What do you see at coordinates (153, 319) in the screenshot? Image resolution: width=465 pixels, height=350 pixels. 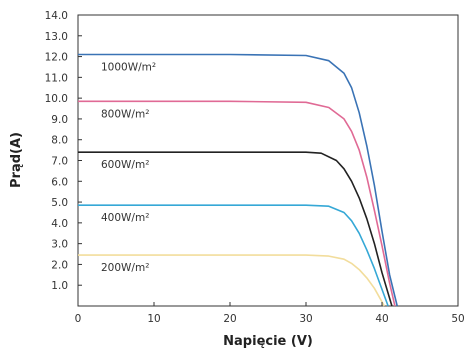 I see `x-tick-label: 10` at bounding box center [153, 319].